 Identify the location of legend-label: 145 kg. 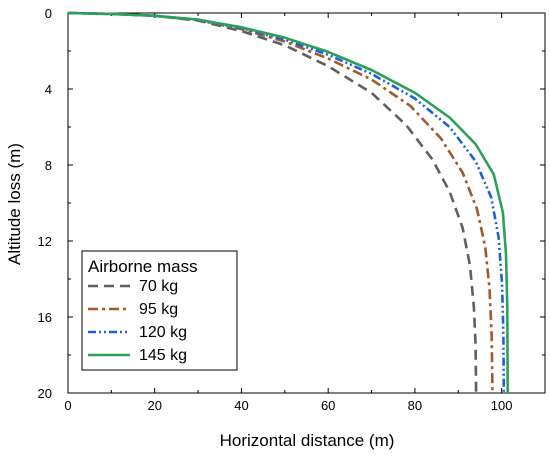
(163, 355).